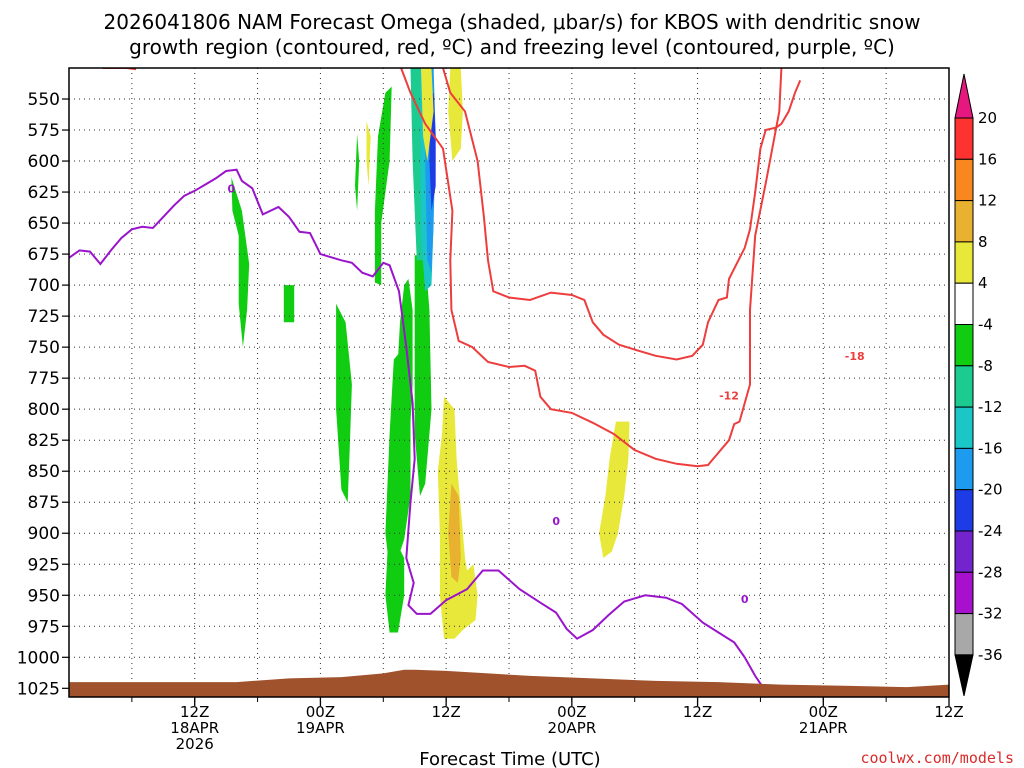 Image resolution: width=1024 pixels, height=768 pixels. Describe the element at coordinates (823, 728) in the screenshot. I see `x-tick-label-78-1: 21APR` at that location.